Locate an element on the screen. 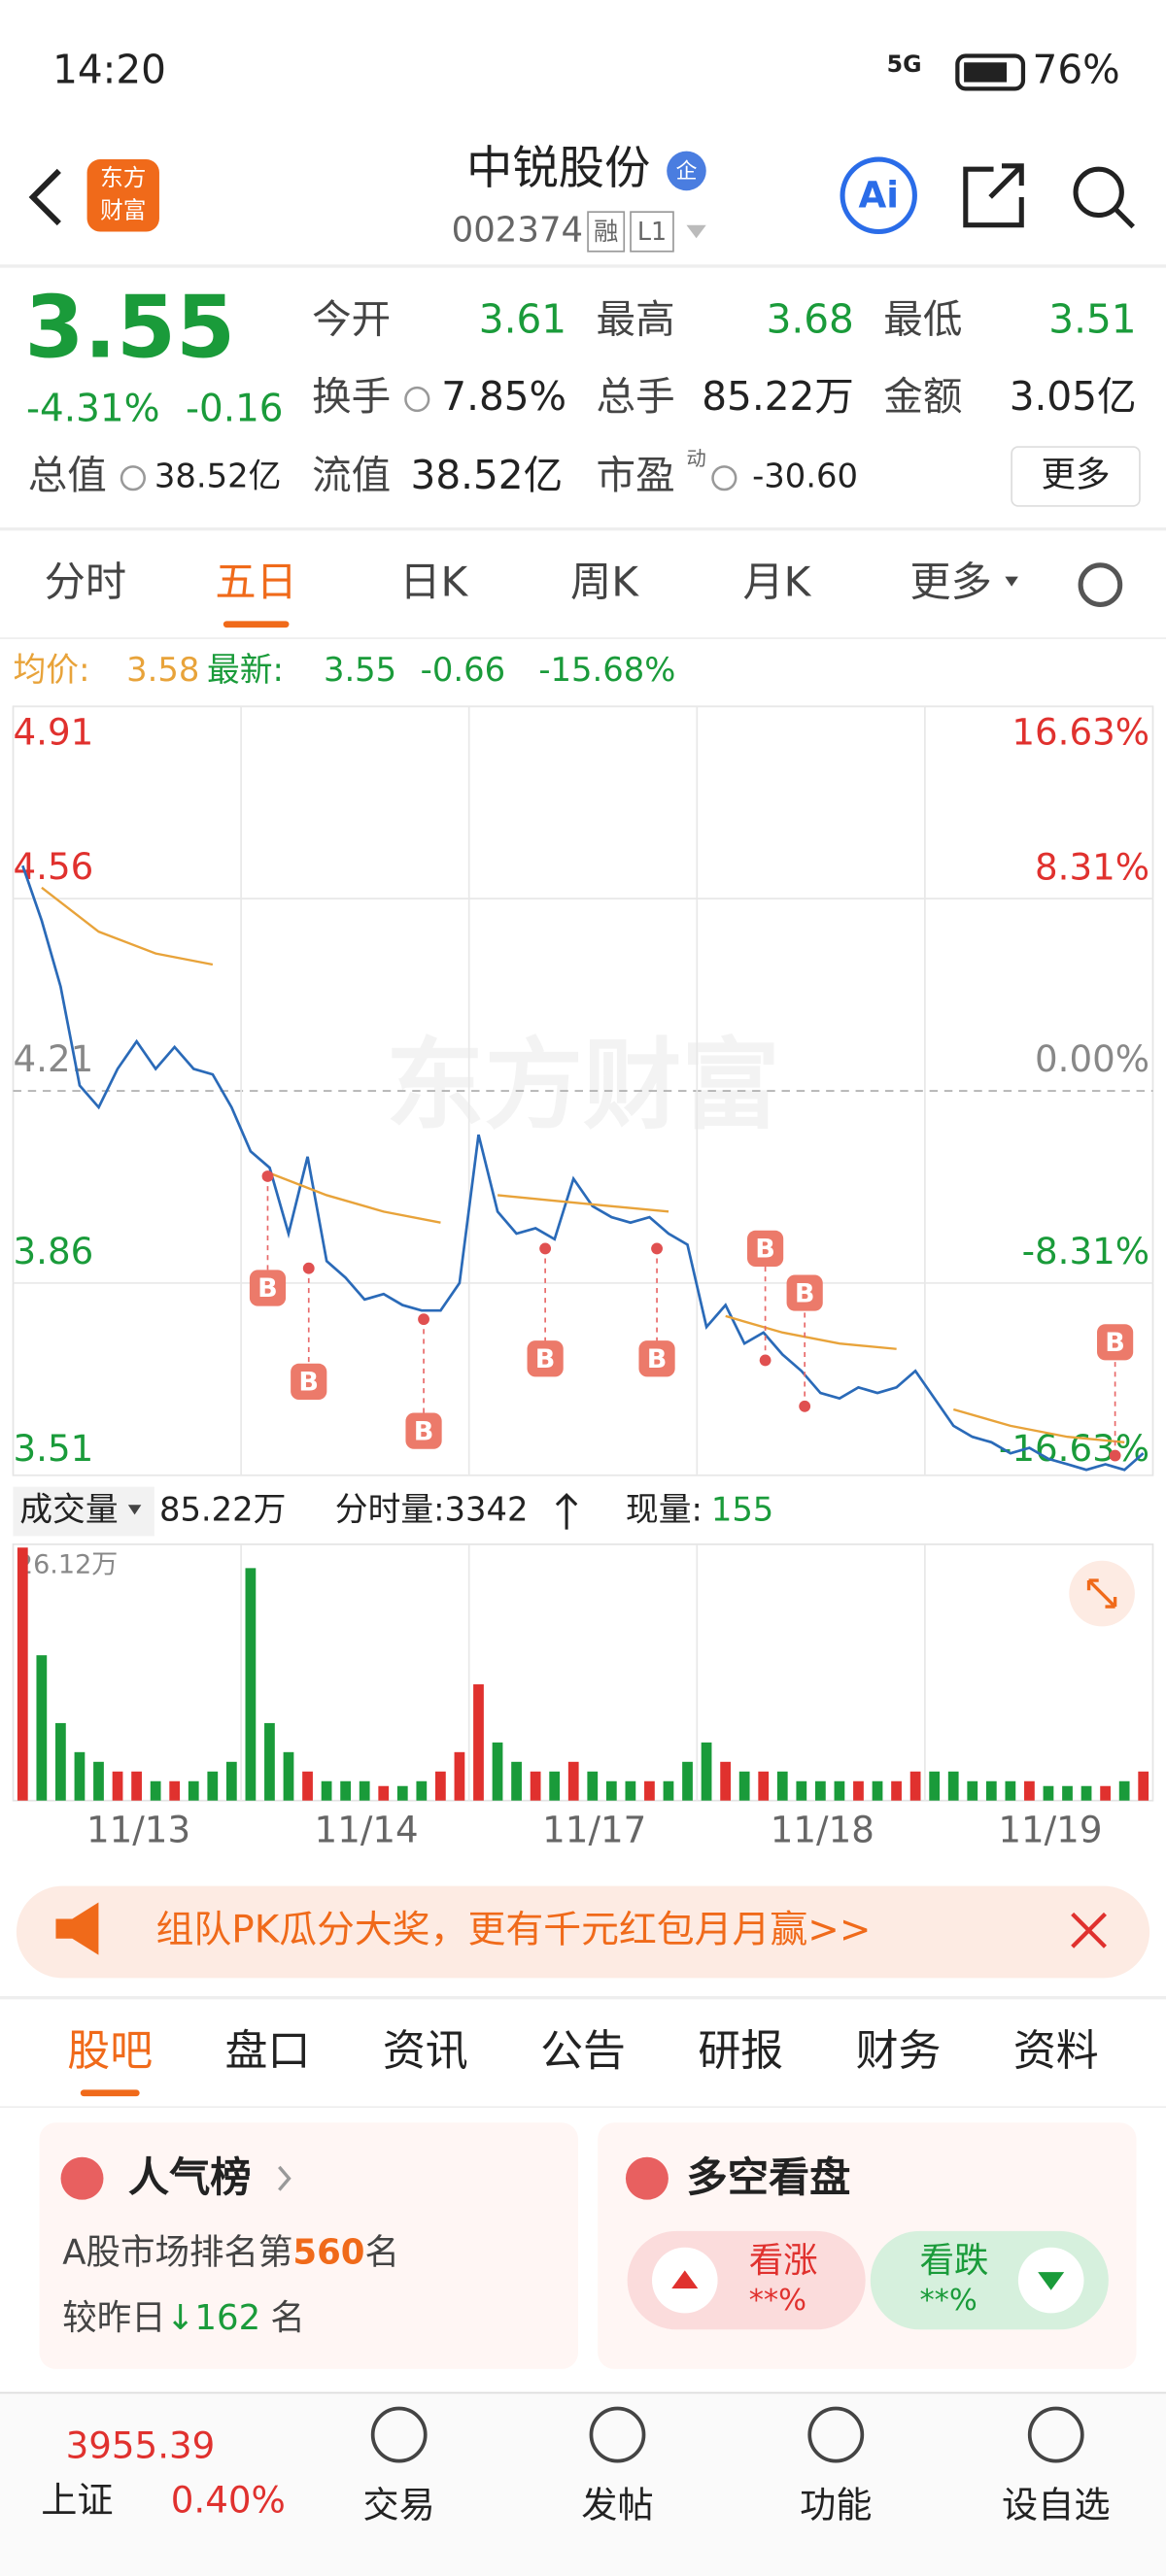  subtab: 研报 is located at coordinates (740, 2051).